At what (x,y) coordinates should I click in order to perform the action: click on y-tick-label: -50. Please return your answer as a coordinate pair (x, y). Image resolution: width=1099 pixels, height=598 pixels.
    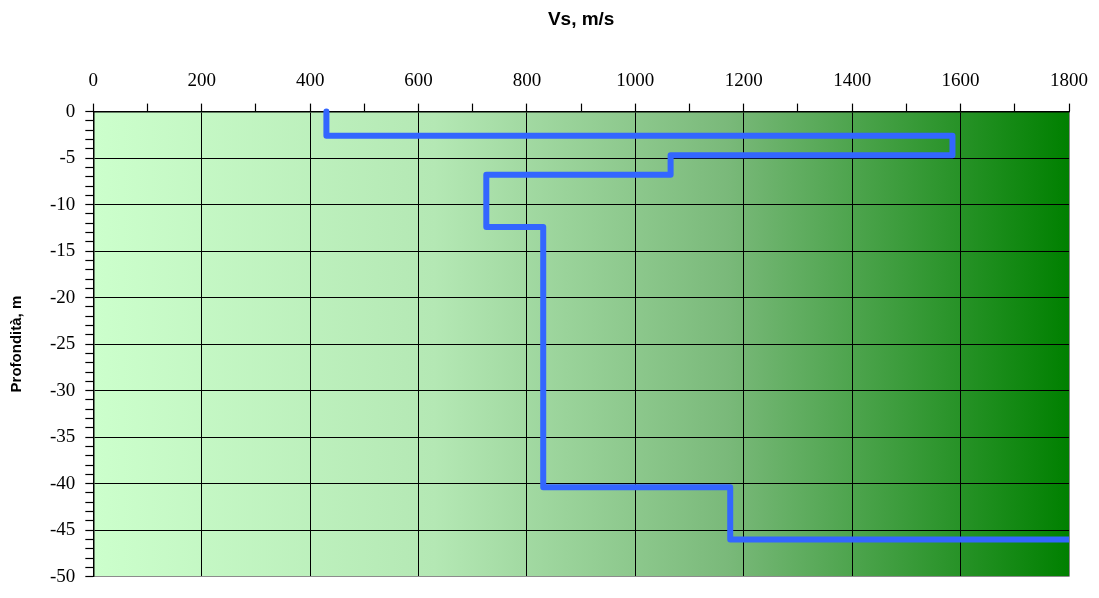
    Looking at the image, I should click on (63, 575).